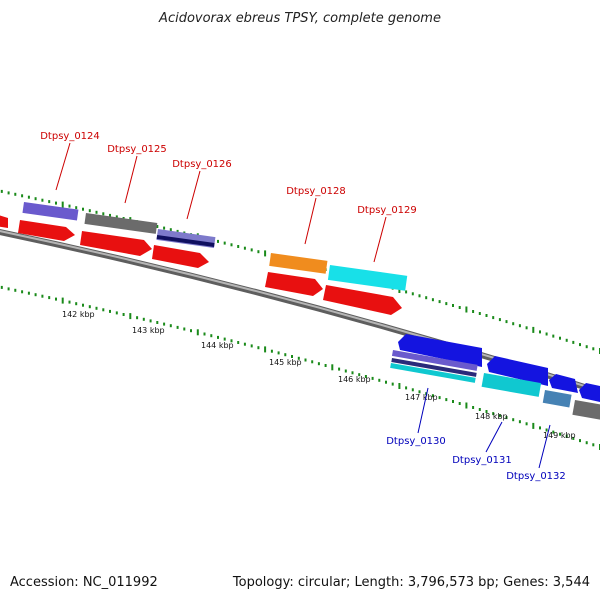 The width and height of the screenshot is (600, 600). Describe the element at coordinates (137, 149) in the screenshot. I see `gene-label-dtpsy-0125: Dtpsy_0125` at that location.